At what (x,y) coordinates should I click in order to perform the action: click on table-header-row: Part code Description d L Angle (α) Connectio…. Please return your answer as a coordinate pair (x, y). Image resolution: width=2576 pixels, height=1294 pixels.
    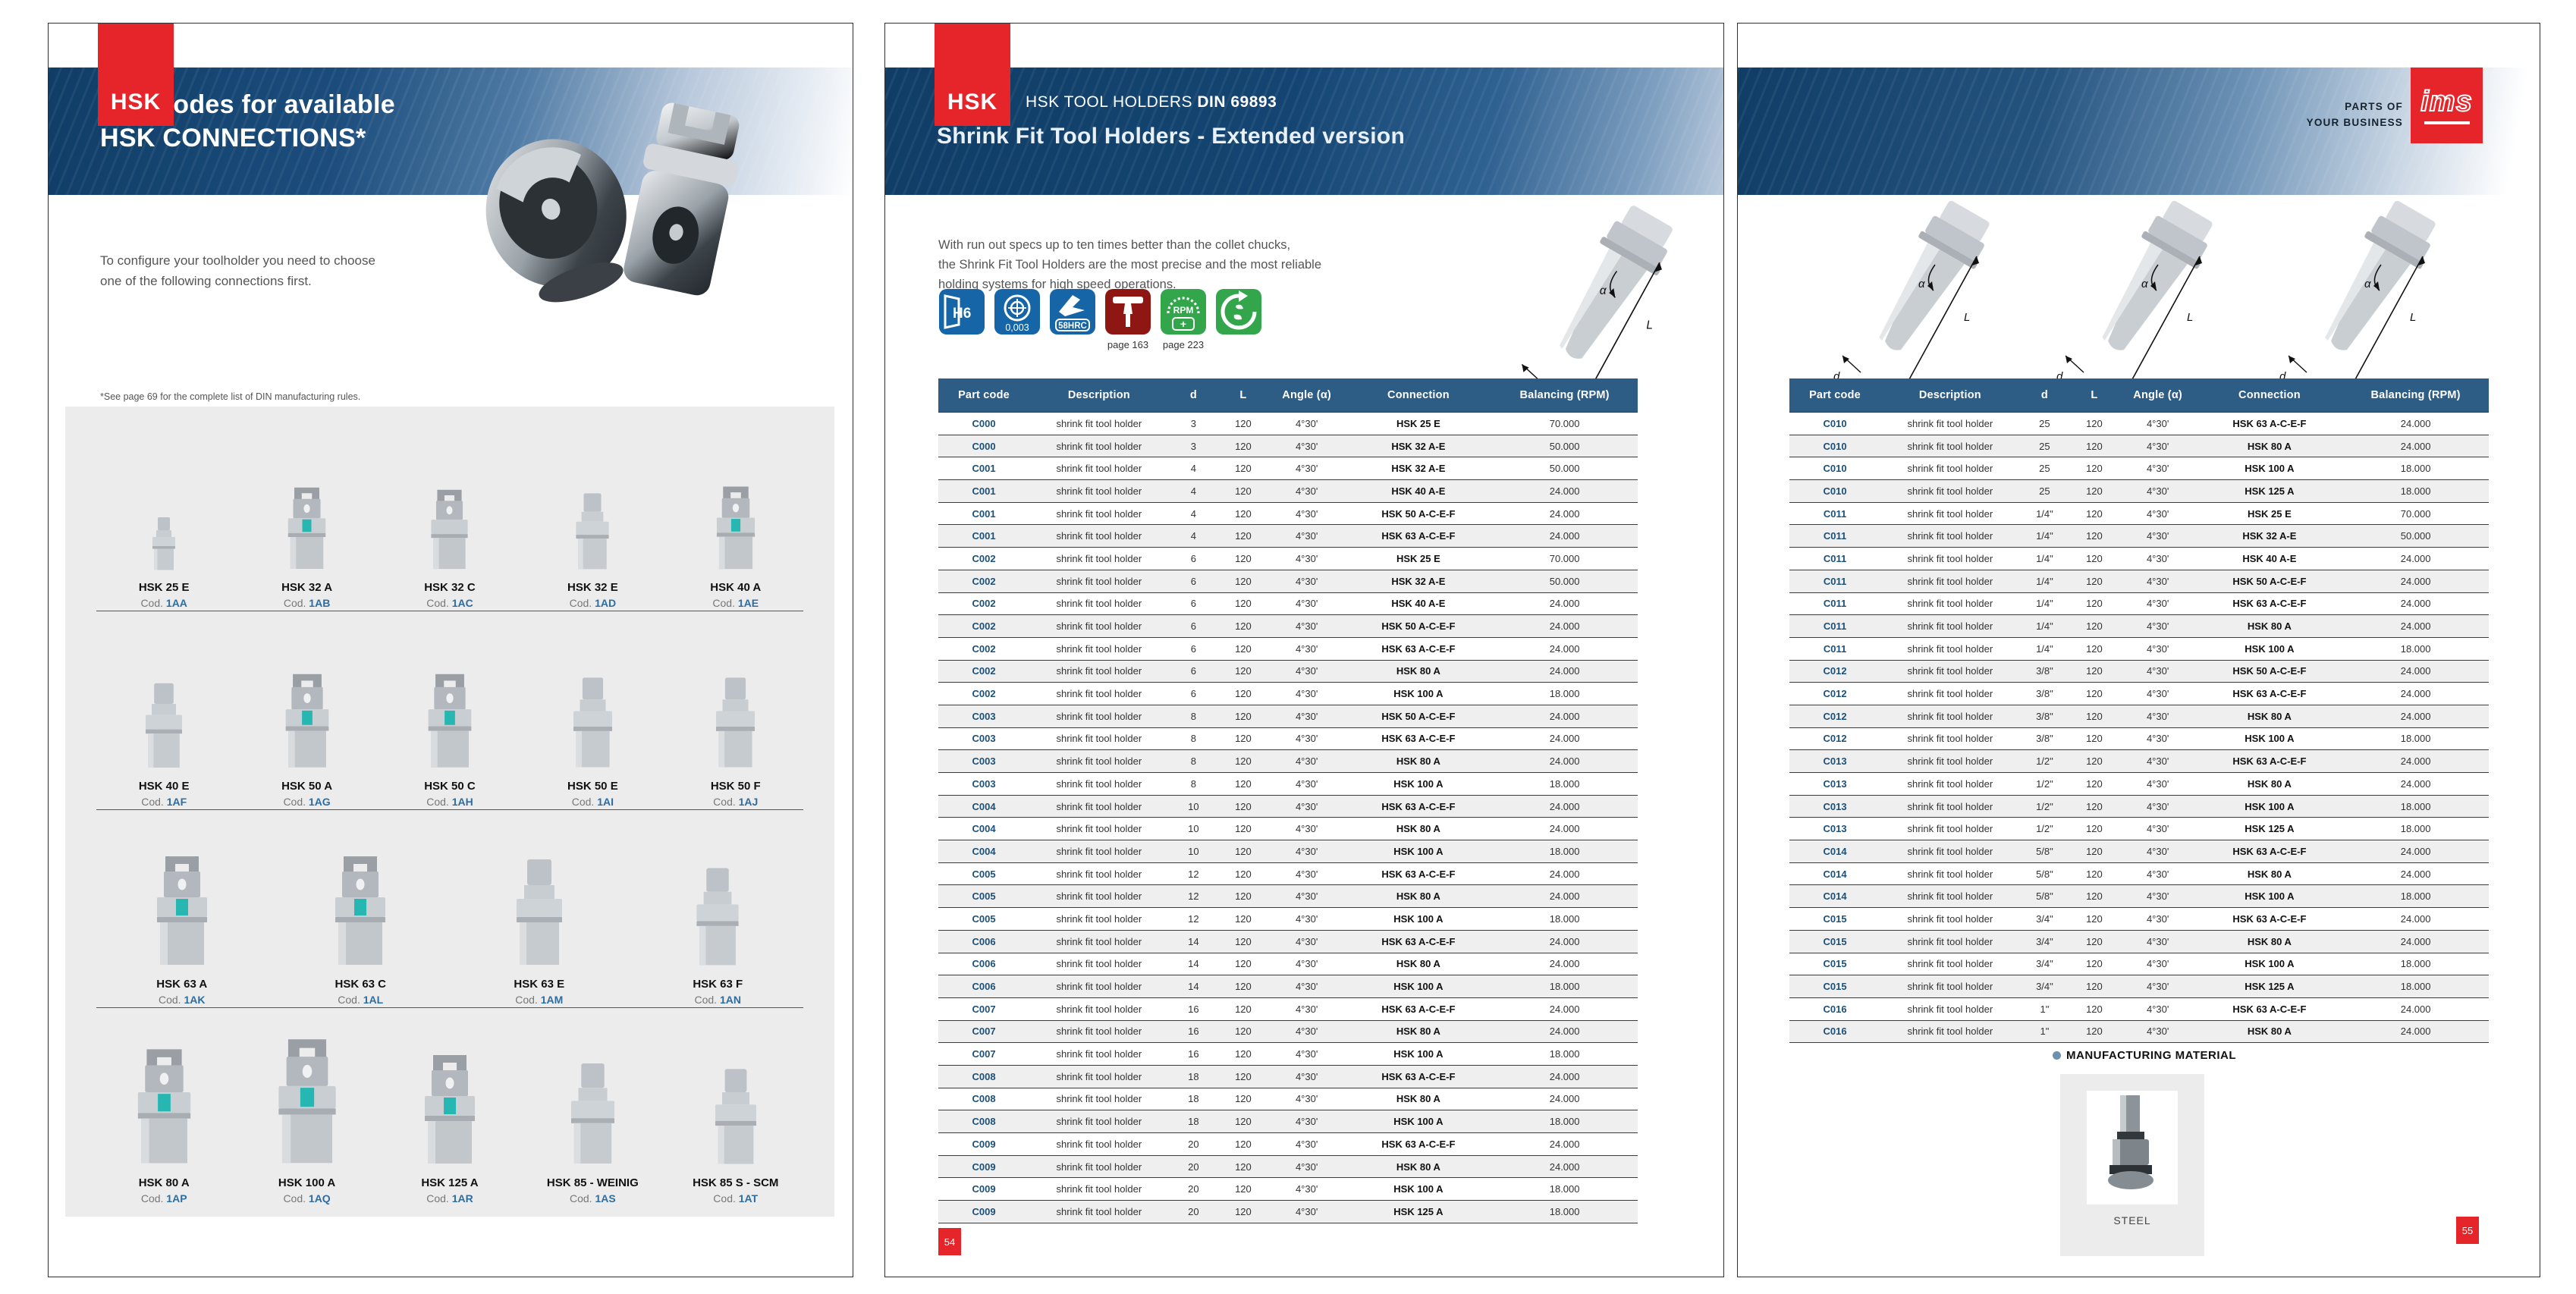
    Looking at the image, I should click on (2139, 395).